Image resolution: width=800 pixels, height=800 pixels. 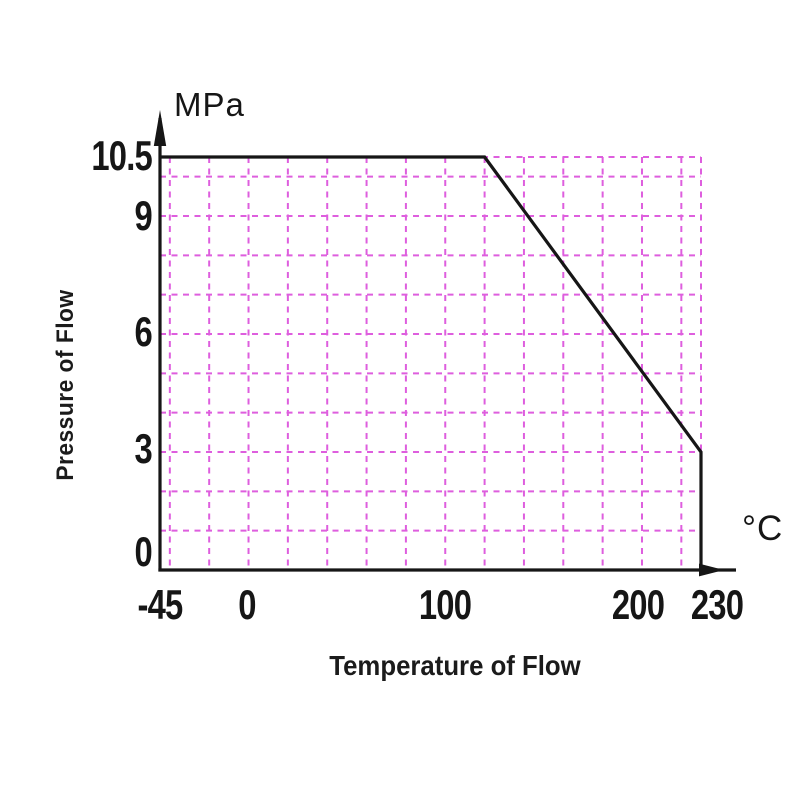 I want to click on x-tick-label-neg45: -45, so click(x=160, y=604).